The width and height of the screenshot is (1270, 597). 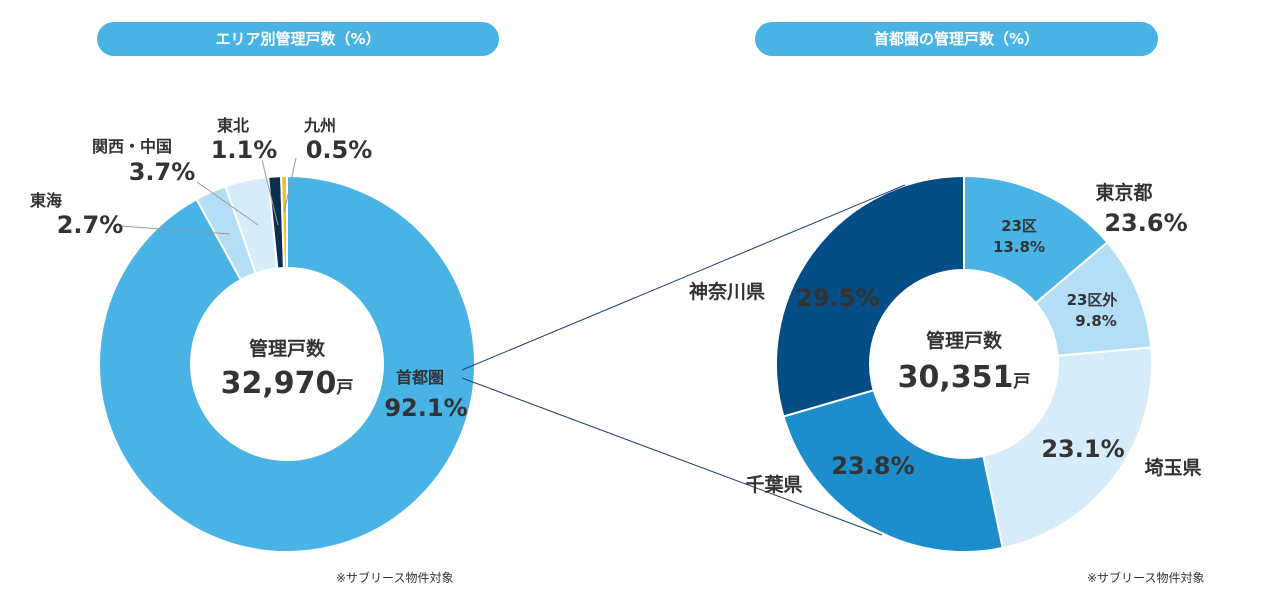 What do you see at coordinates (298, 39) in the screenshot?
I see `left-chart-title: エリア別管理戸数（%）` at bounding box center [298, 39].